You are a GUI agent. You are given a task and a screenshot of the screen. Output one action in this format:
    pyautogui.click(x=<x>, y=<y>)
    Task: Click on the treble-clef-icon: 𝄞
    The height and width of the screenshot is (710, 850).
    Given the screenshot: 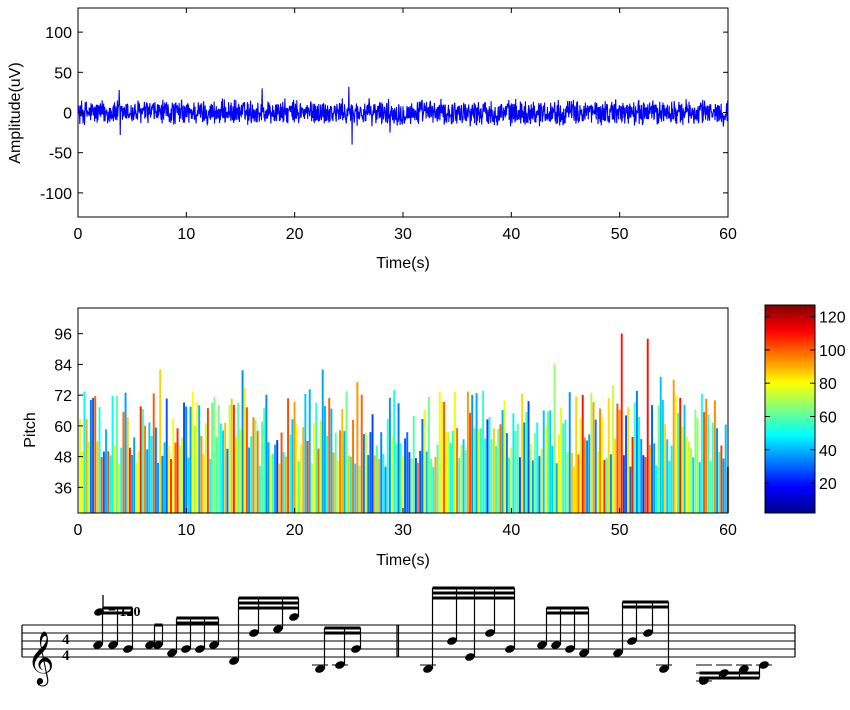 What is the action you would take?
    pyautogui.click(x=40, y=658)
    